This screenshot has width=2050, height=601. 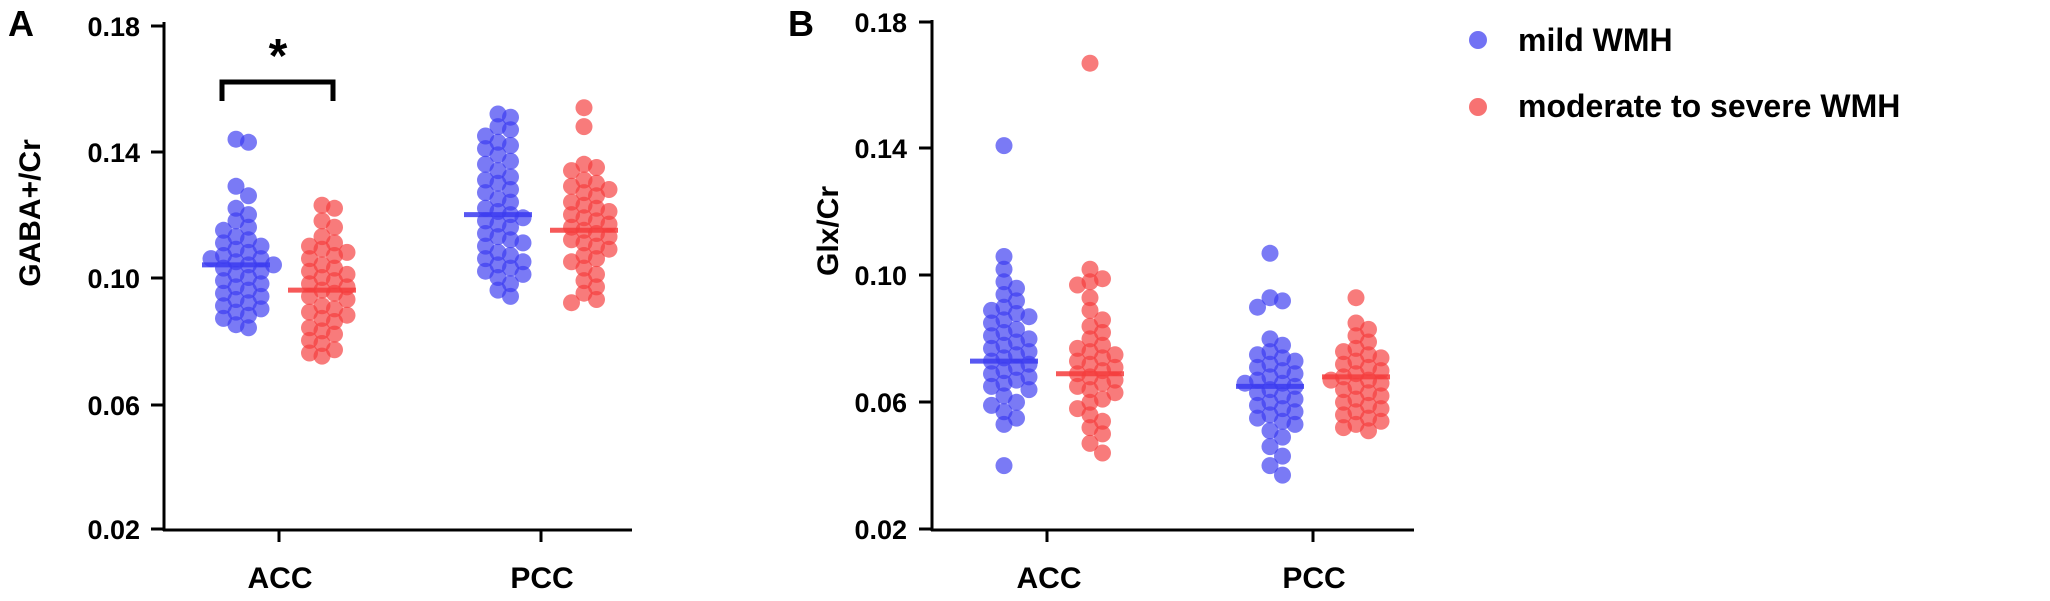 I want to click on legend-marker-severe, so click(x=1478, y=107).